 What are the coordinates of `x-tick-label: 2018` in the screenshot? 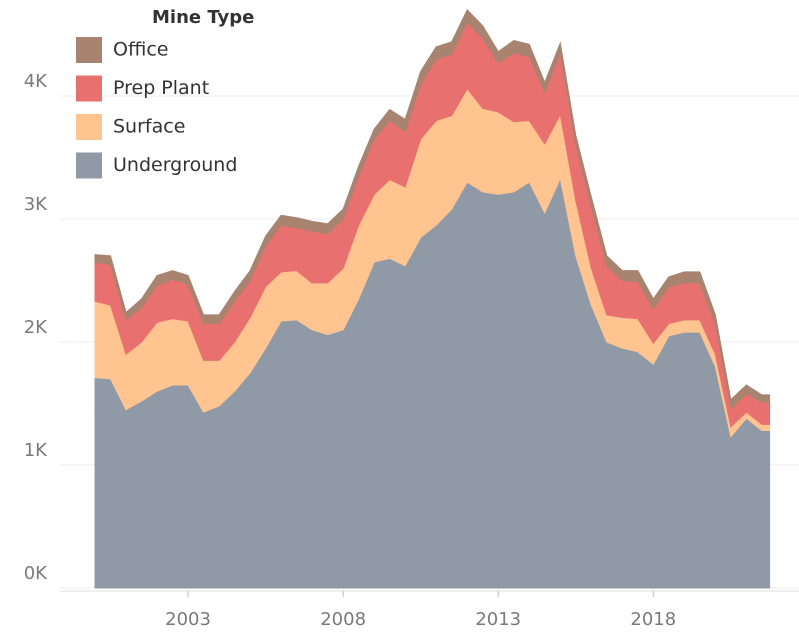 It's located at (653, 619).